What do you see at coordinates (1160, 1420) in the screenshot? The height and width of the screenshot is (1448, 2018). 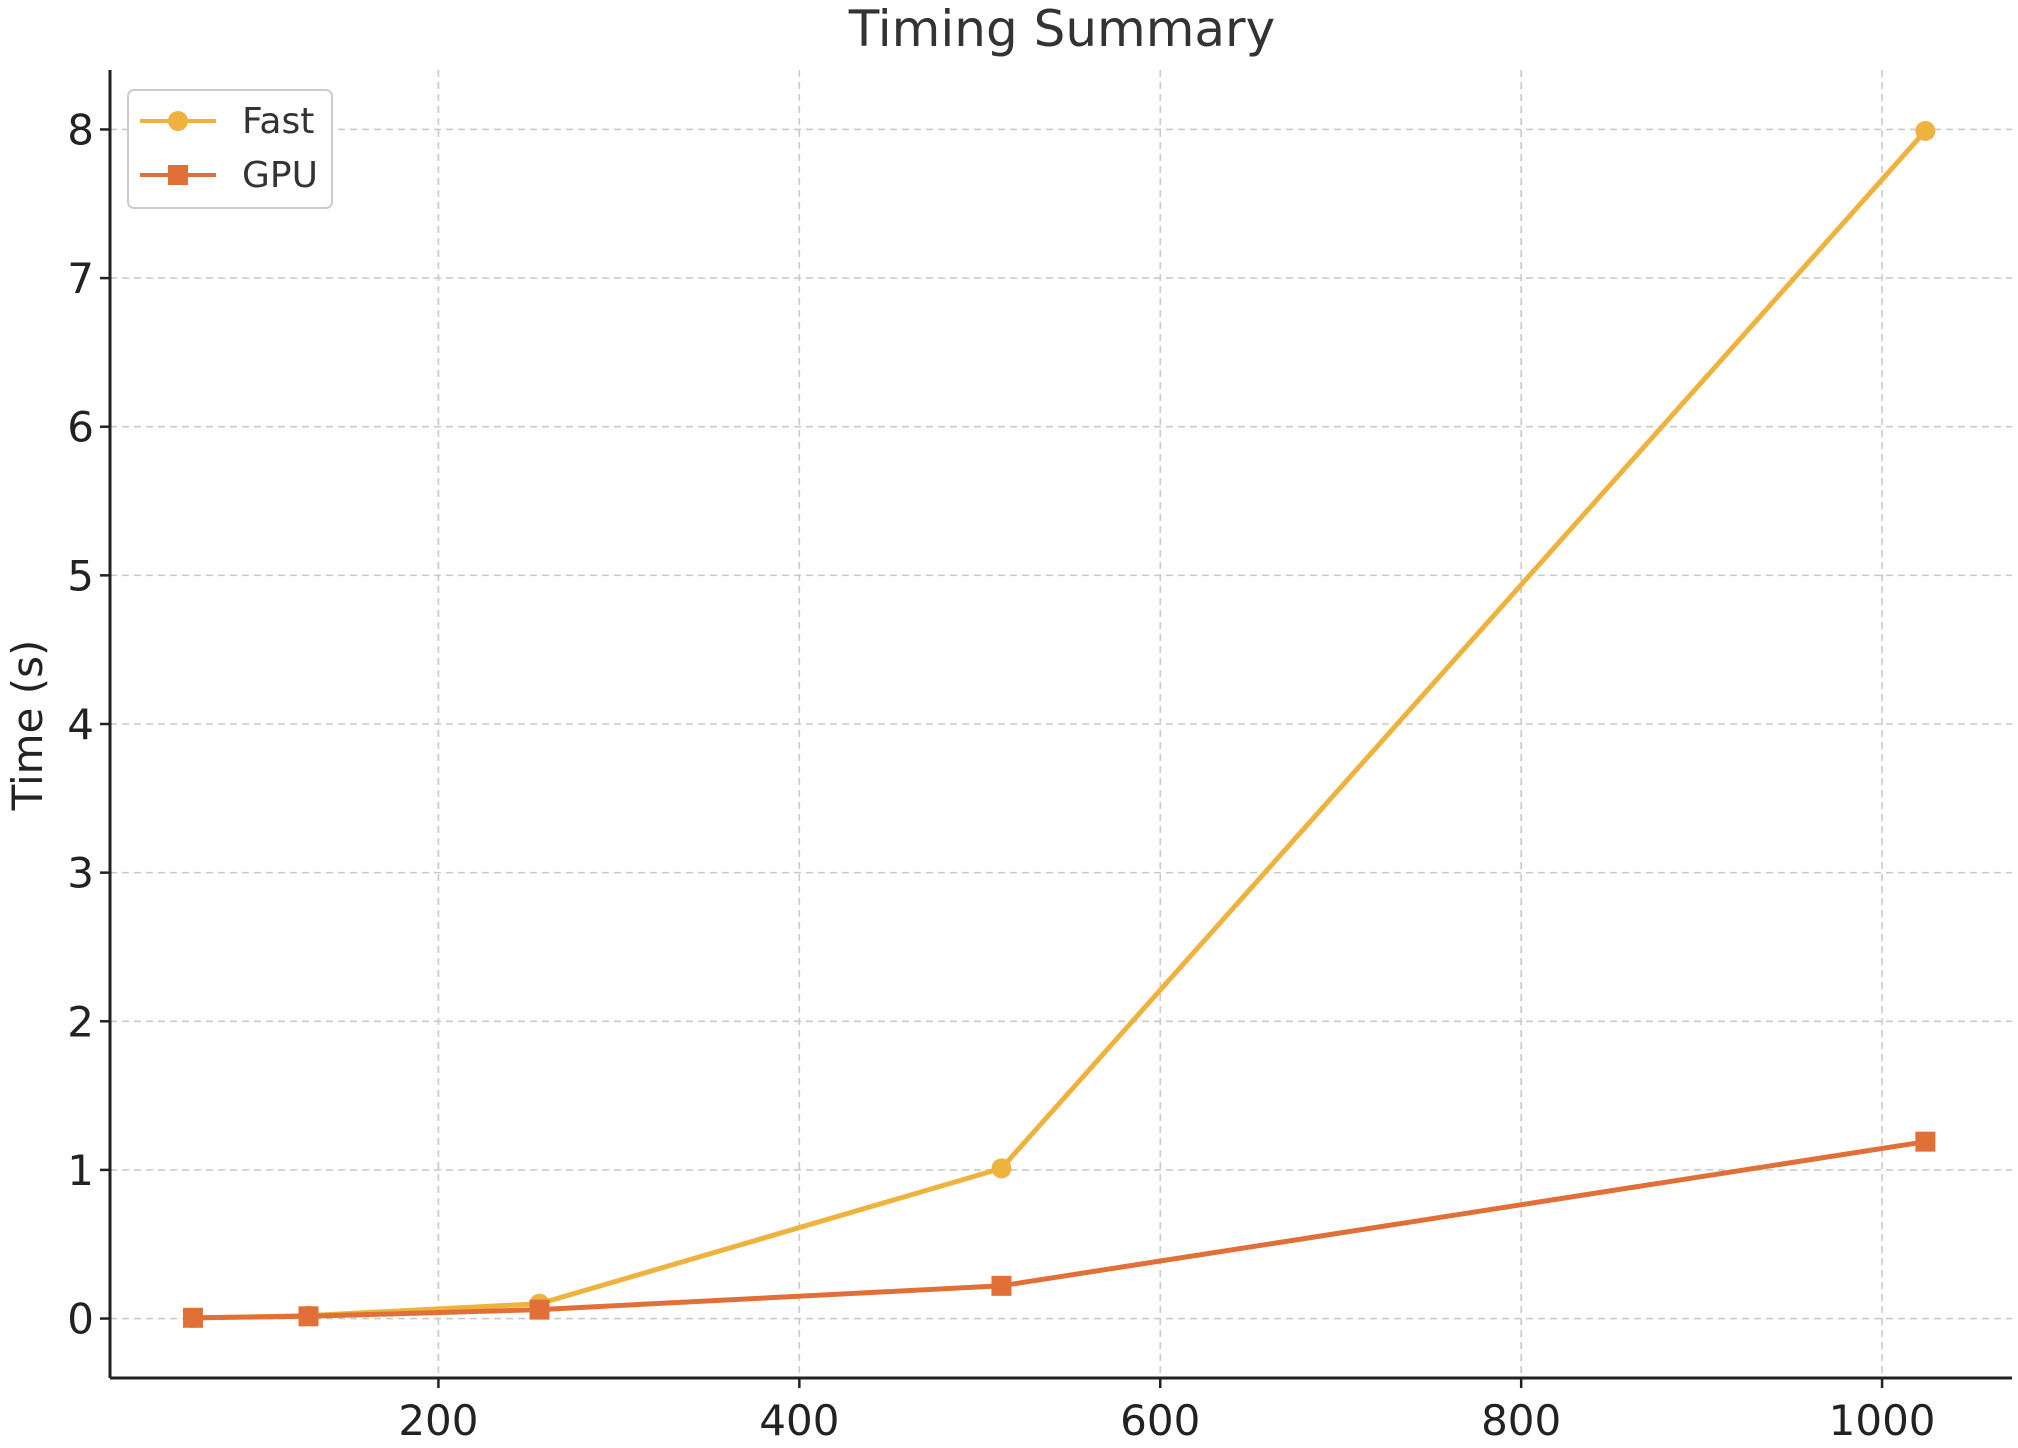 I see `x-tick-label: 600` at bounding box center [1160, 1420].